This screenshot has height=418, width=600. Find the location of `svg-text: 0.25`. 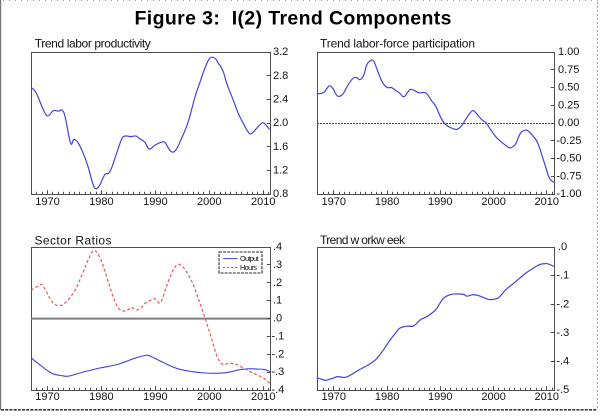

svg-text: 0.25 is located at coordinates (568, 105).